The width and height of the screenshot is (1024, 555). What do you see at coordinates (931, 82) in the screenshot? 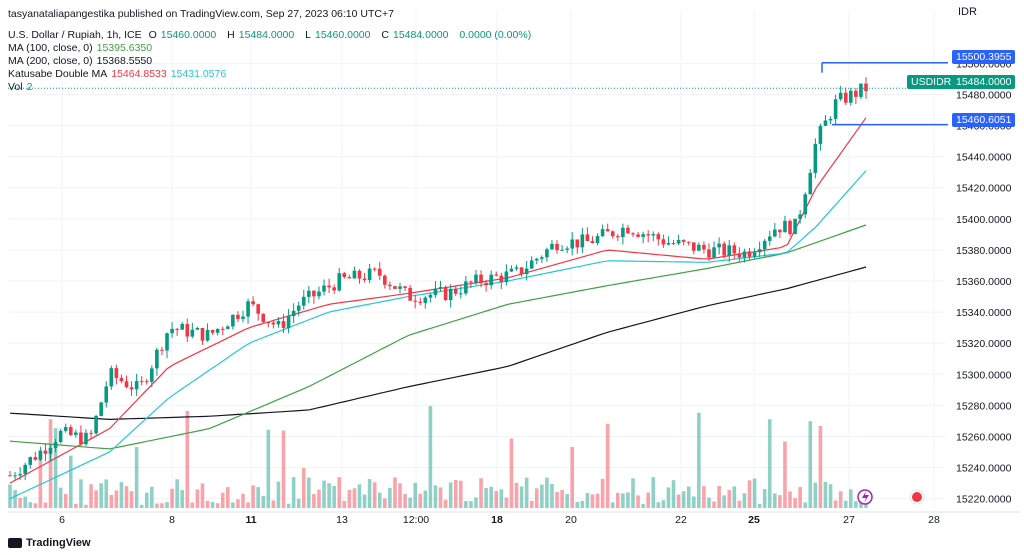
I see `symbol-tag: USDIDR` at bounding box center [931, 82].